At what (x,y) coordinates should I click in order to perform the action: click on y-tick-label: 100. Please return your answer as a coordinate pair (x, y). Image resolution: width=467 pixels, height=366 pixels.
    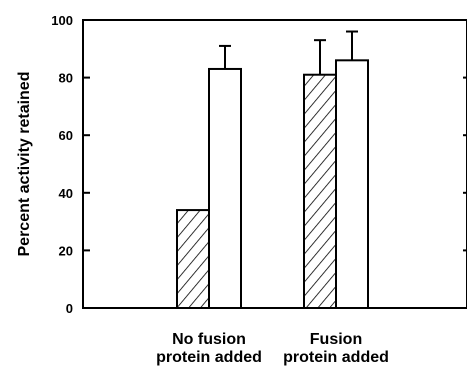
    Looking at the image, I should click on (62, 20).